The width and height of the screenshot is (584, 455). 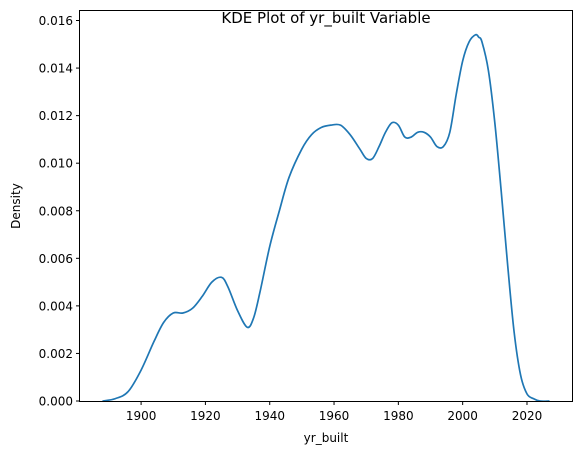 I want to click on y-tick-label: 0.008, so click(x=56, y=211).